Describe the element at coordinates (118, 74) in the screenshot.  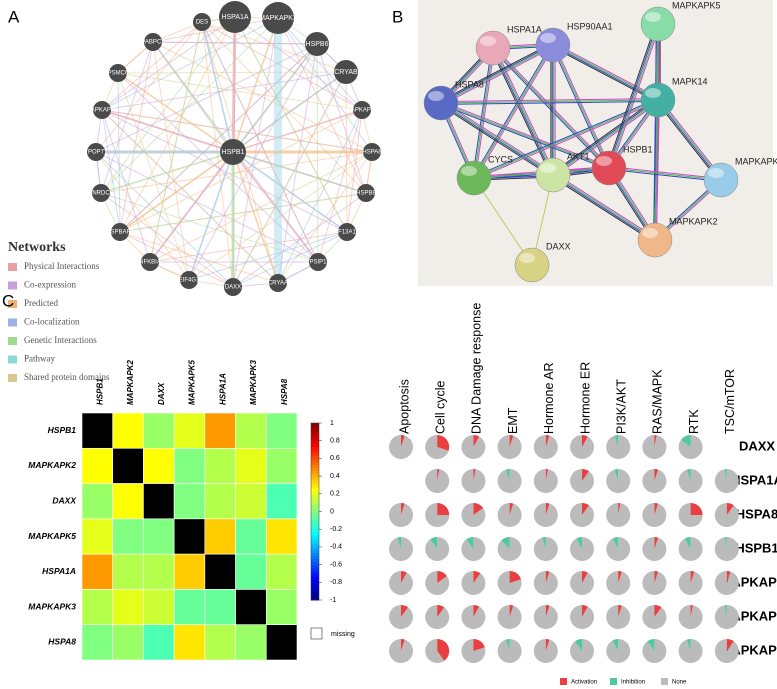
I see `node-label: PSMC6` at that location.